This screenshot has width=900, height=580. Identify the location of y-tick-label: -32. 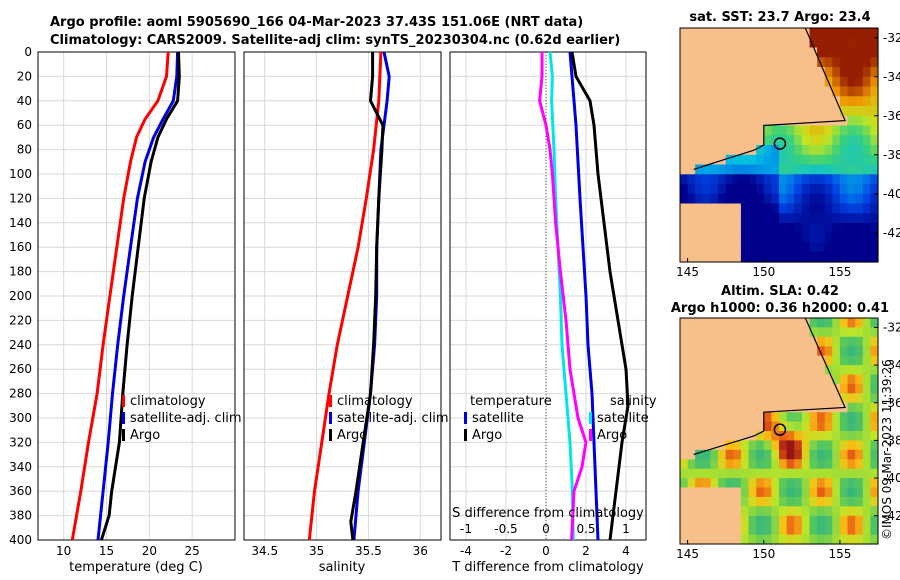
(891, 327).